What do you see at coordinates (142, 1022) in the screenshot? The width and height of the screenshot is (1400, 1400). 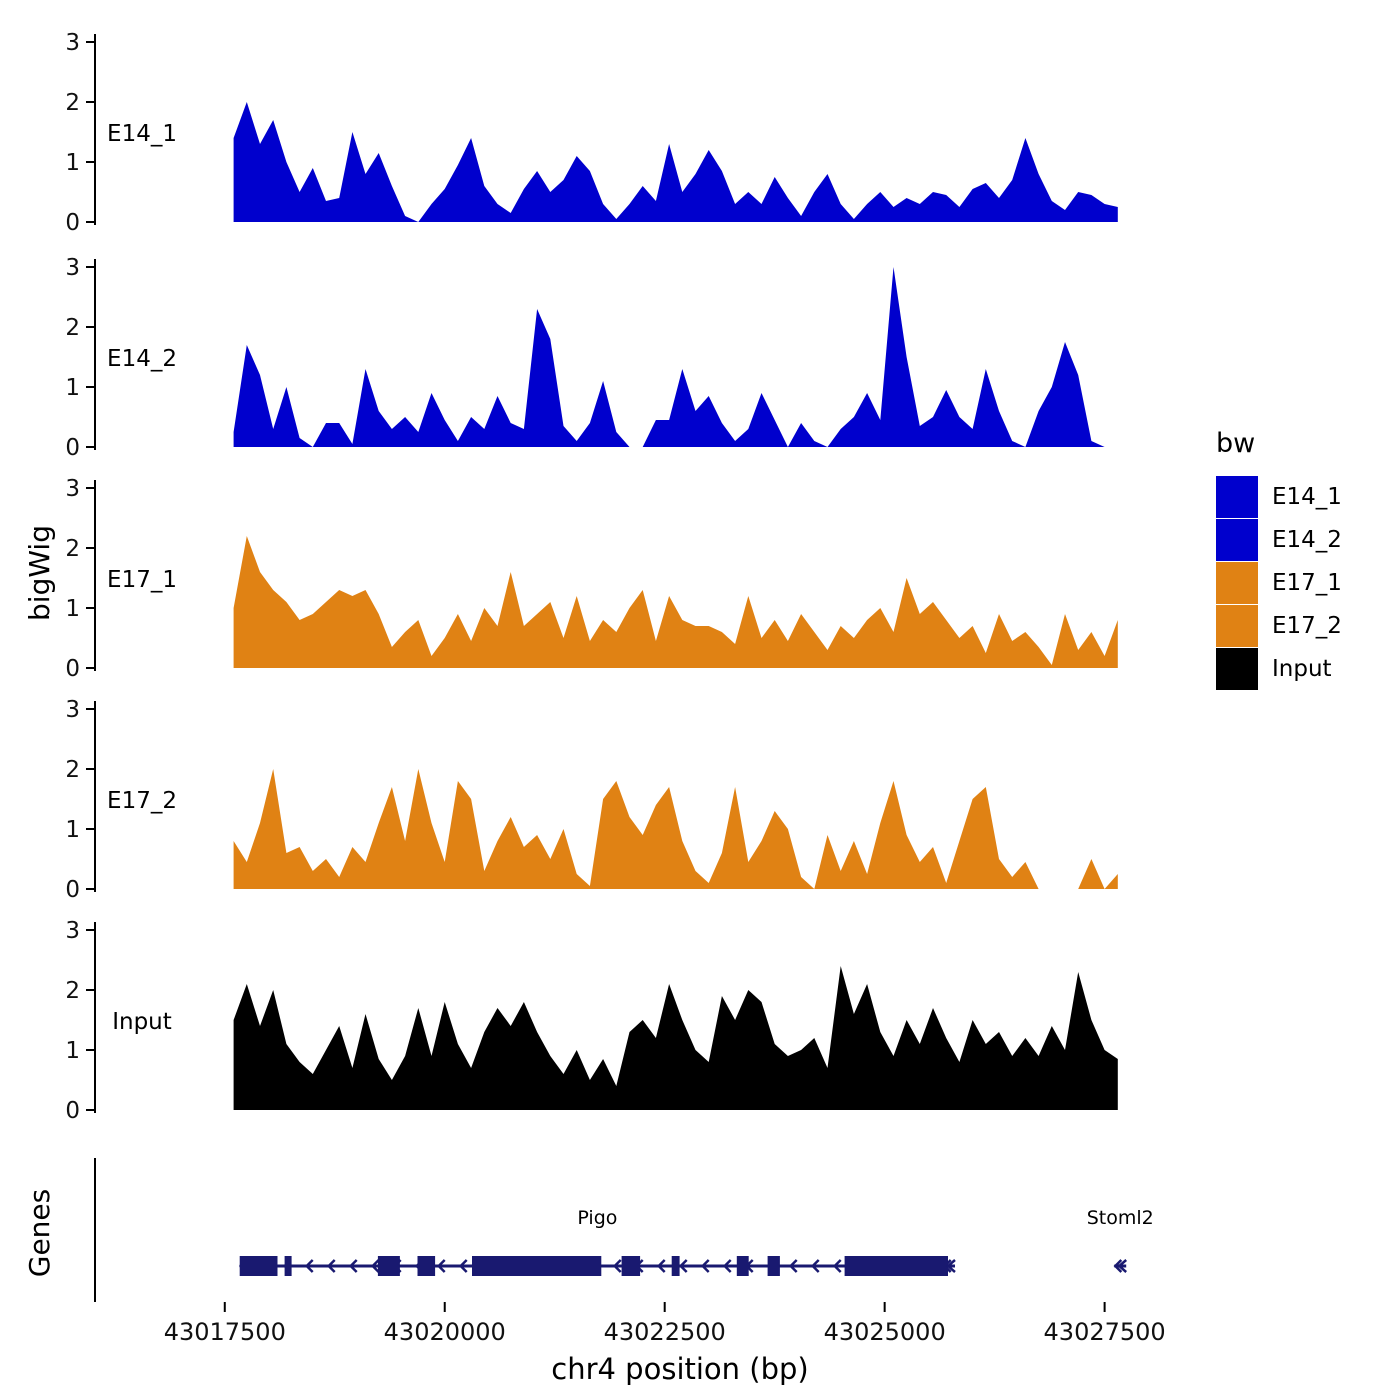 I see `track-label-input: Input` at bounding box center [142, 1022].